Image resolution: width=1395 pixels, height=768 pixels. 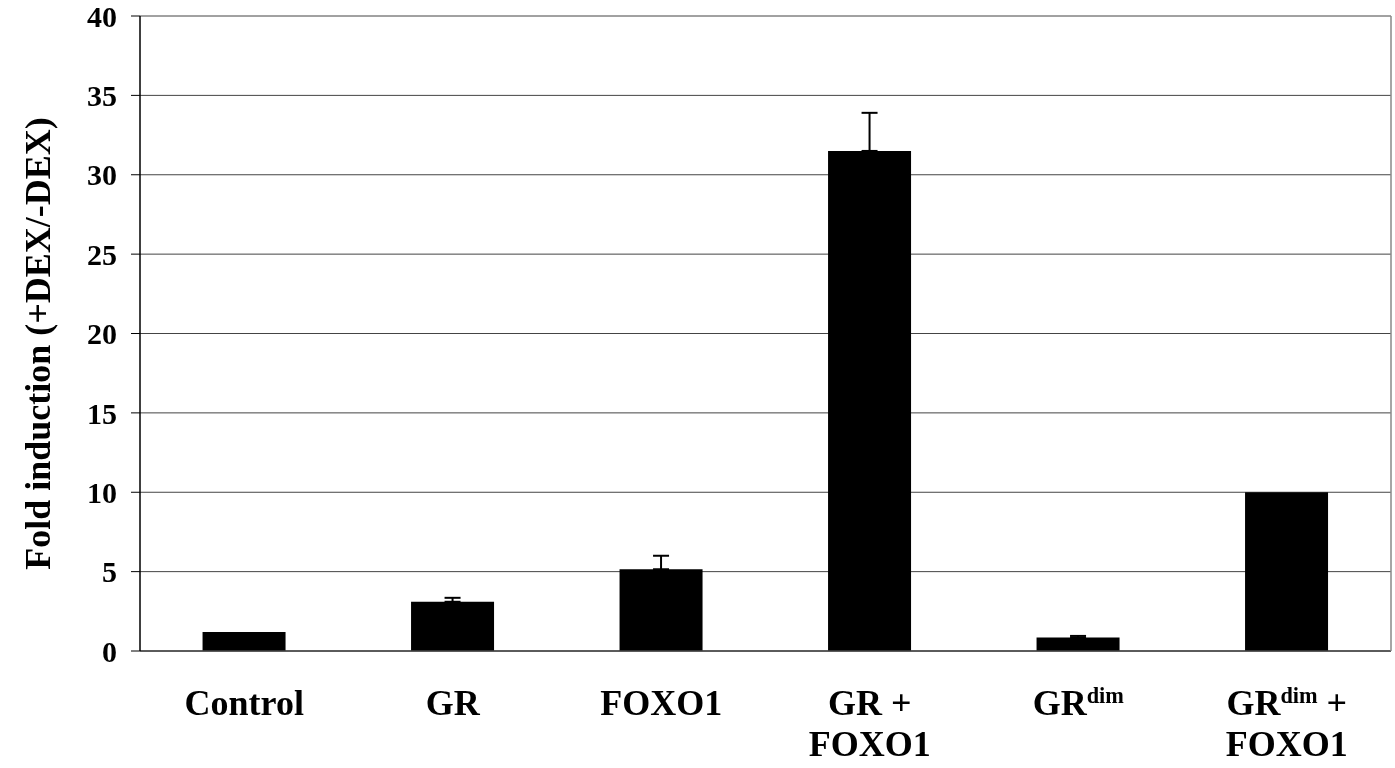 I want to click on y-tick-label: 35, so click(x=102, y=96).